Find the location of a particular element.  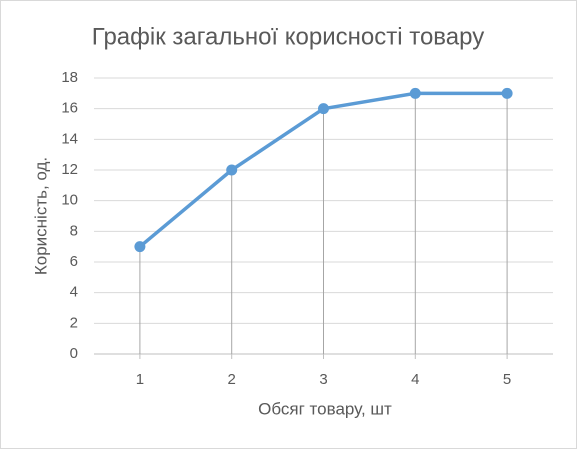

x-tick-label: 2 is located at coordinates (232, 379).